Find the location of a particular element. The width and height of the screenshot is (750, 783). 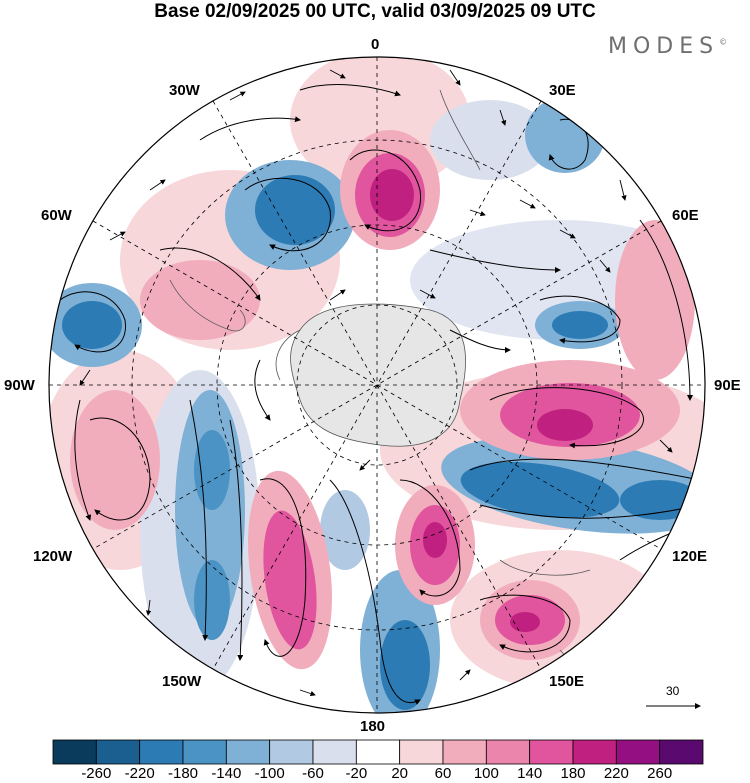

colorbar-tick-label: 220 is located at coordinates (616, 773).